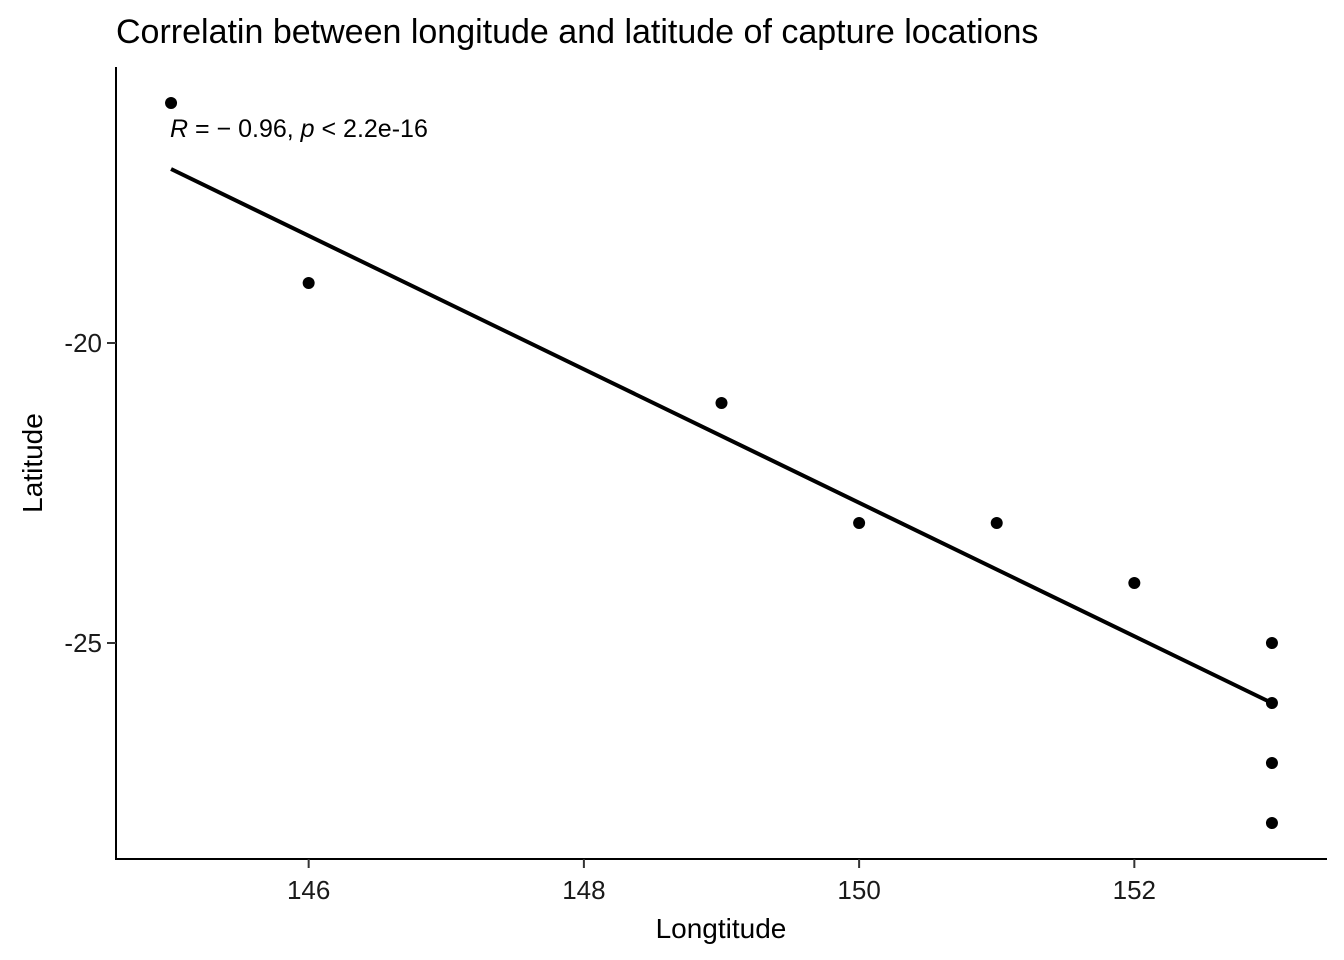 This screenshot has height=960, width=1344. What do you see at coordinates (721, 881) in the screenshot?
I see `x-axis: 146 148 150 152` at bounding box center [721, 881].